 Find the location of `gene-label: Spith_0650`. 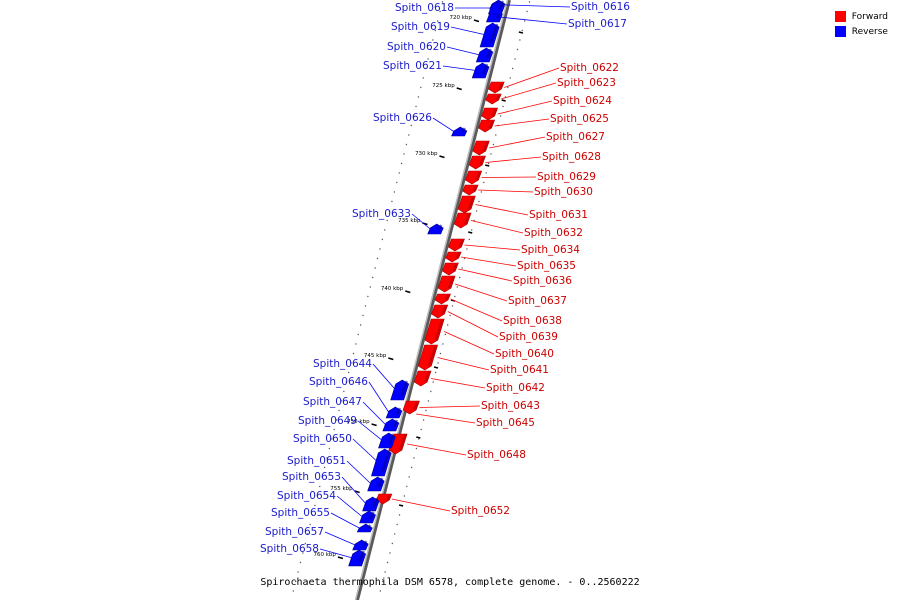

gene-label: Spith_0650 is located at coordinates (322, 439).